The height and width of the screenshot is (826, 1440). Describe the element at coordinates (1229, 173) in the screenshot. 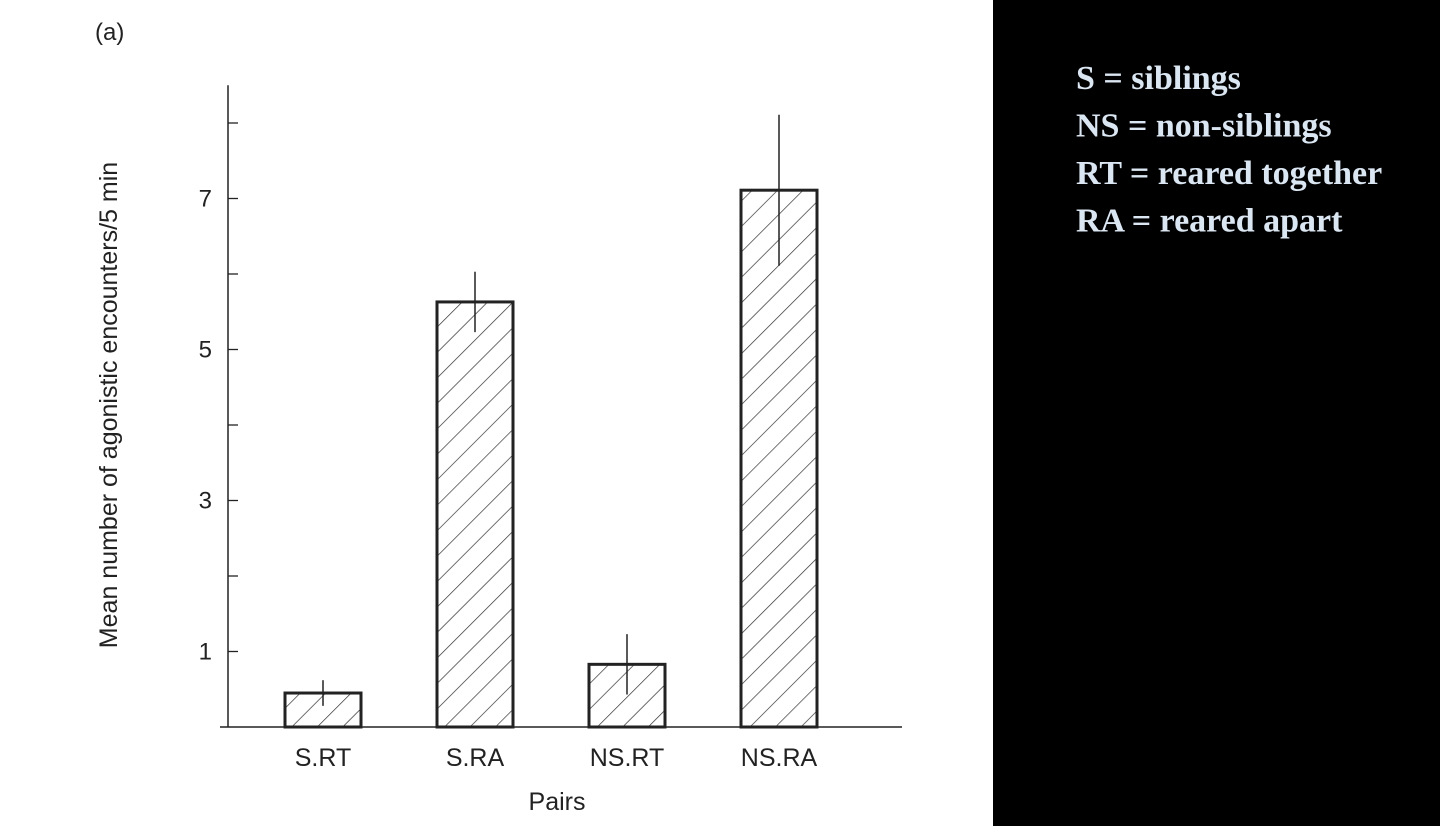

I see `note-line: RT = reared together` at that location.